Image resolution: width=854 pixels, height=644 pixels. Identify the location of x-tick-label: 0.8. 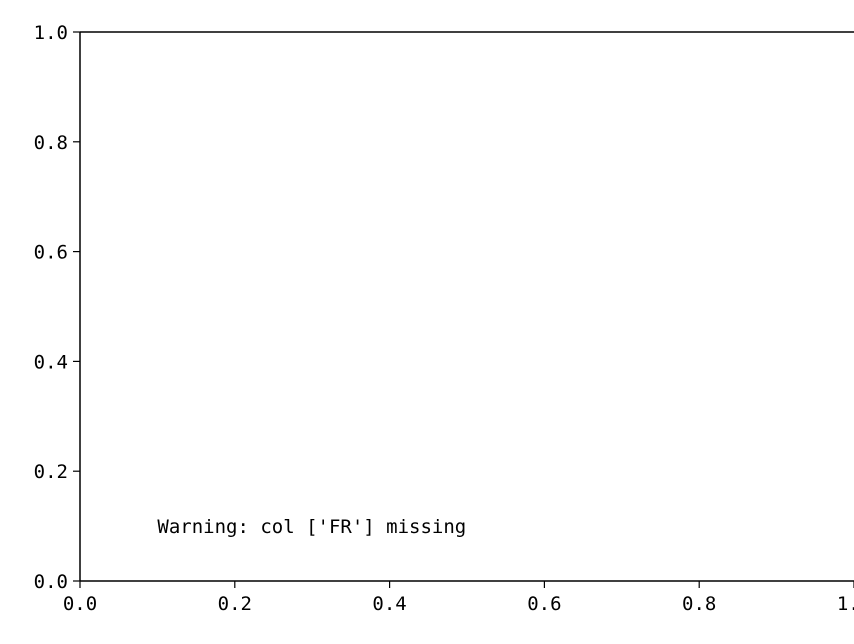
(699, 604).